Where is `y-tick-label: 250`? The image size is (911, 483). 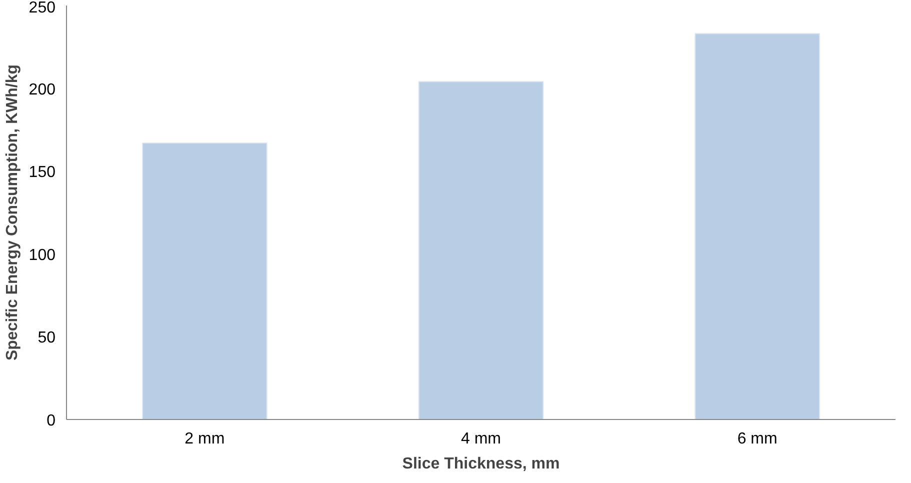
y-tick-label: 250 is located at coordinates (42, 8).